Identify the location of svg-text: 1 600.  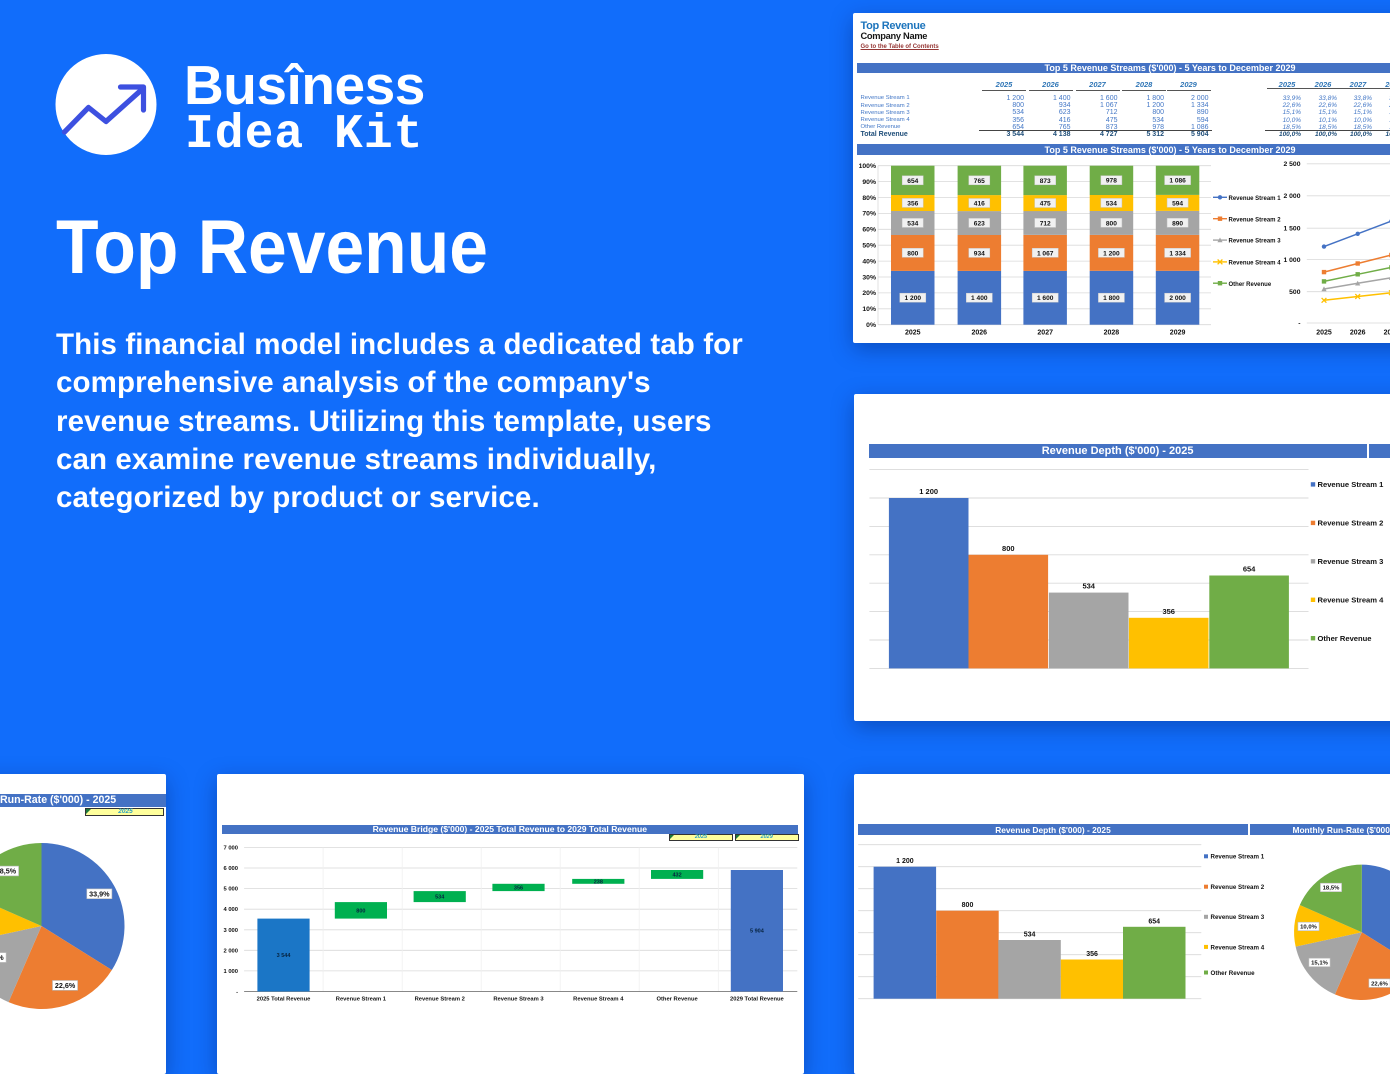
(1045, 298).